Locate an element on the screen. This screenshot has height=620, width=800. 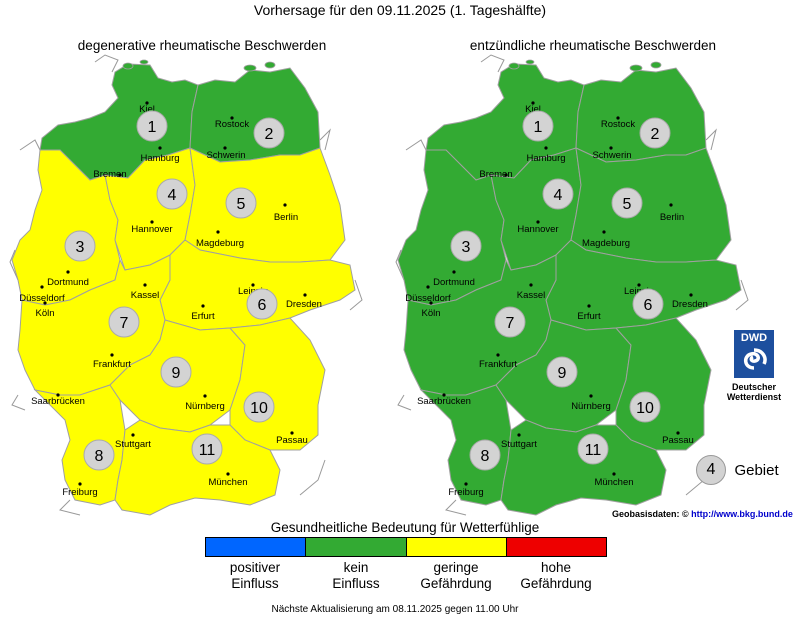
city-label: Rostock is located at coordinates (618, 124).